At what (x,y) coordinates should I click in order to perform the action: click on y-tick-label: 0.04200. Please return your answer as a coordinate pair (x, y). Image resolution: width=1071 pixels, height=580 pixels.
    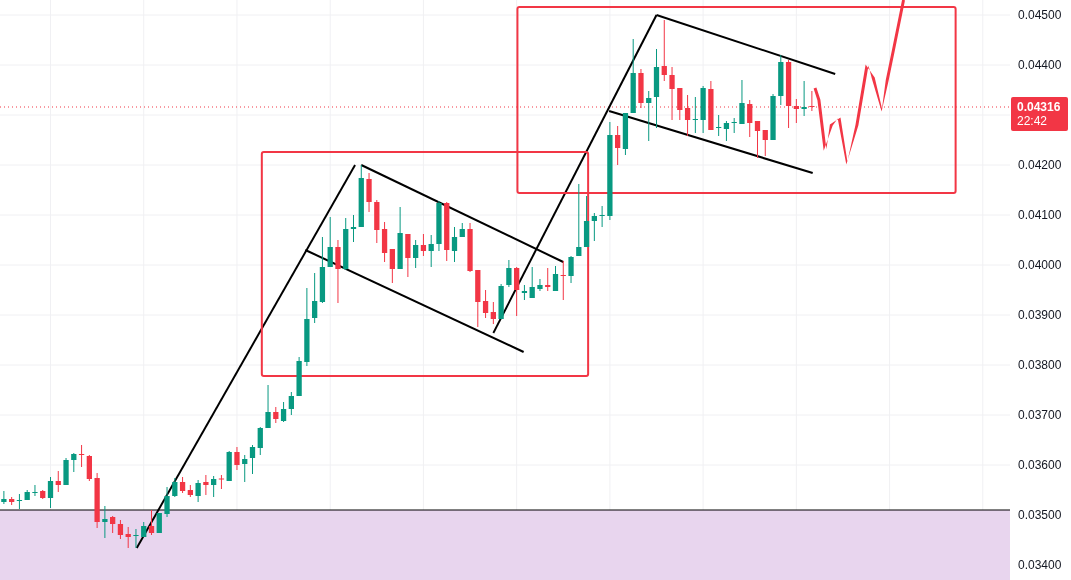
    Looking at the image, I should click on (1040, 165).